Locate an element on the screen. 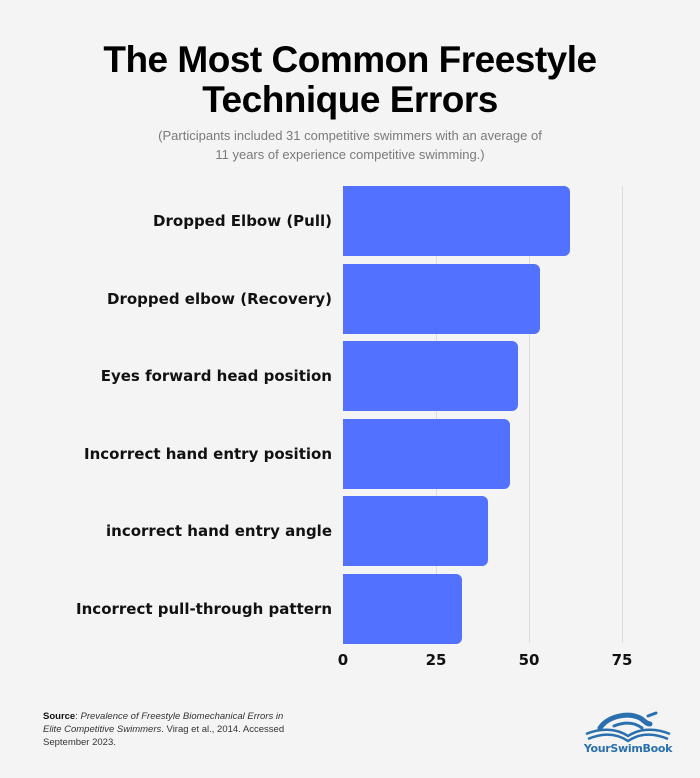  title-line-2: Technique Errors is located at coordinates (350, 99).